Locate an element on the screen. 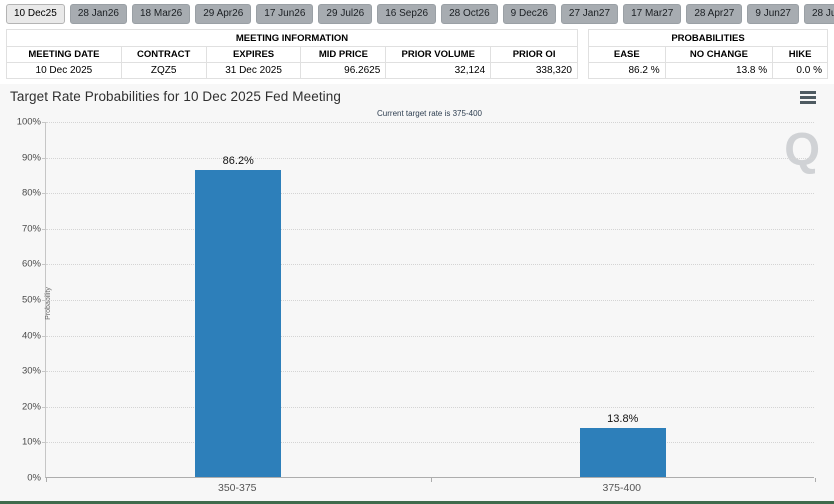  x-axis-category-label: 350-375 is located at coordinates (237, 488).